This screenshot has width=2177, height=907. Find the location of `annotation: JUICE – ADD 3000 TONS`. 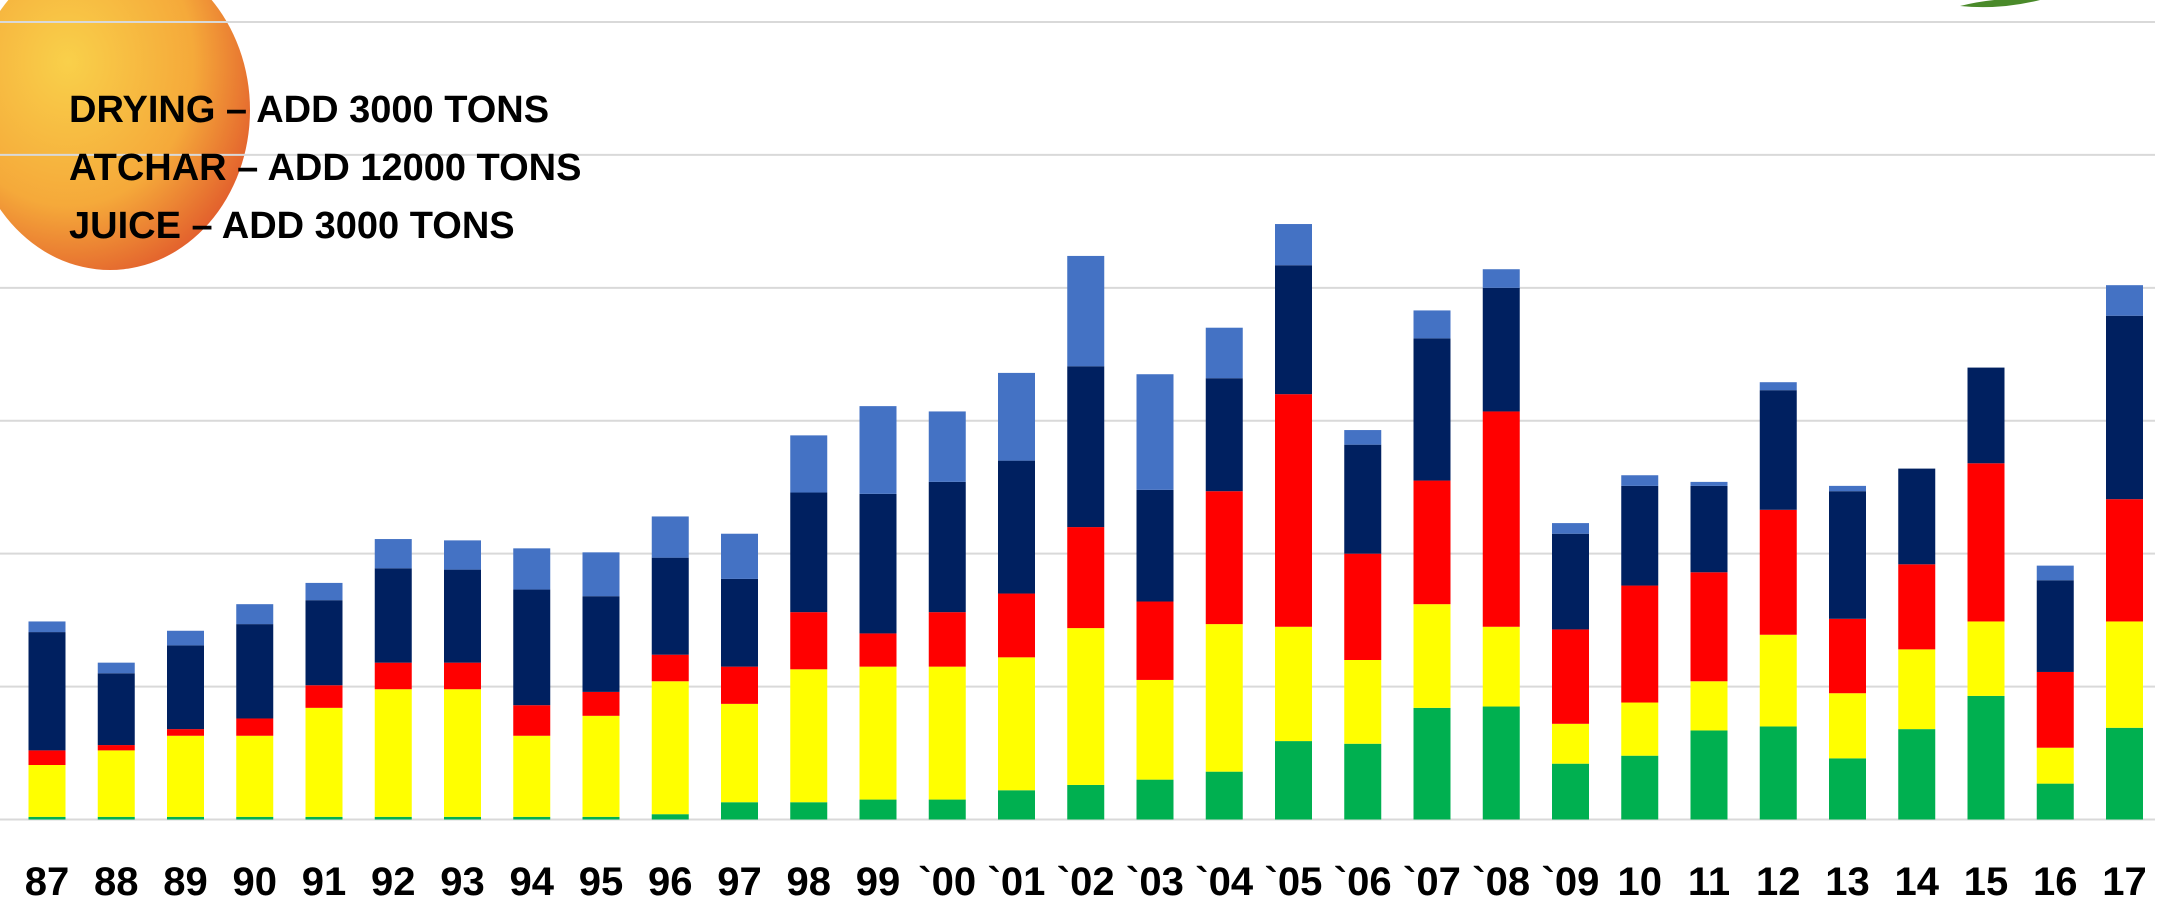

annotation: JUICE – ADD 3000 TONS is located at coordinates (292, 226).